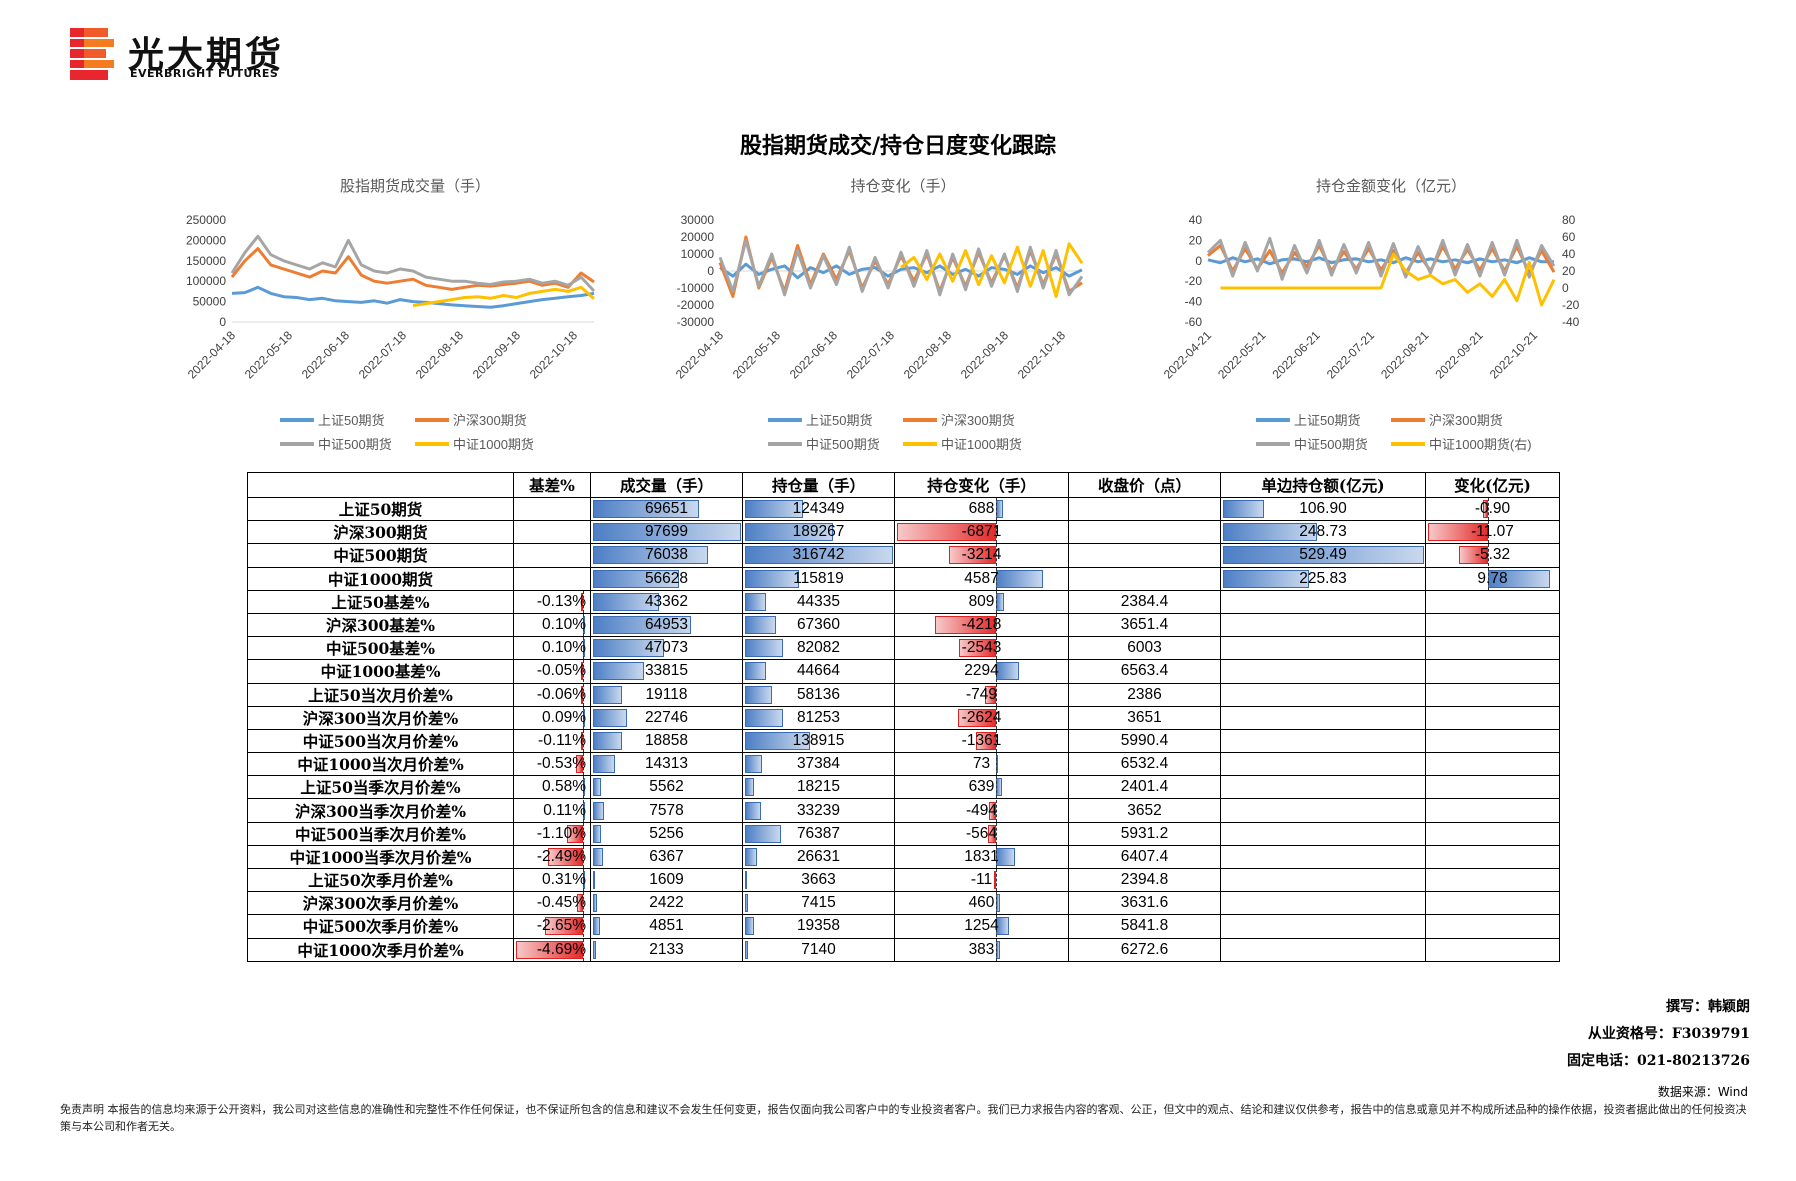  I want to click on basis-cell: -1.10%, so click(552, 833).